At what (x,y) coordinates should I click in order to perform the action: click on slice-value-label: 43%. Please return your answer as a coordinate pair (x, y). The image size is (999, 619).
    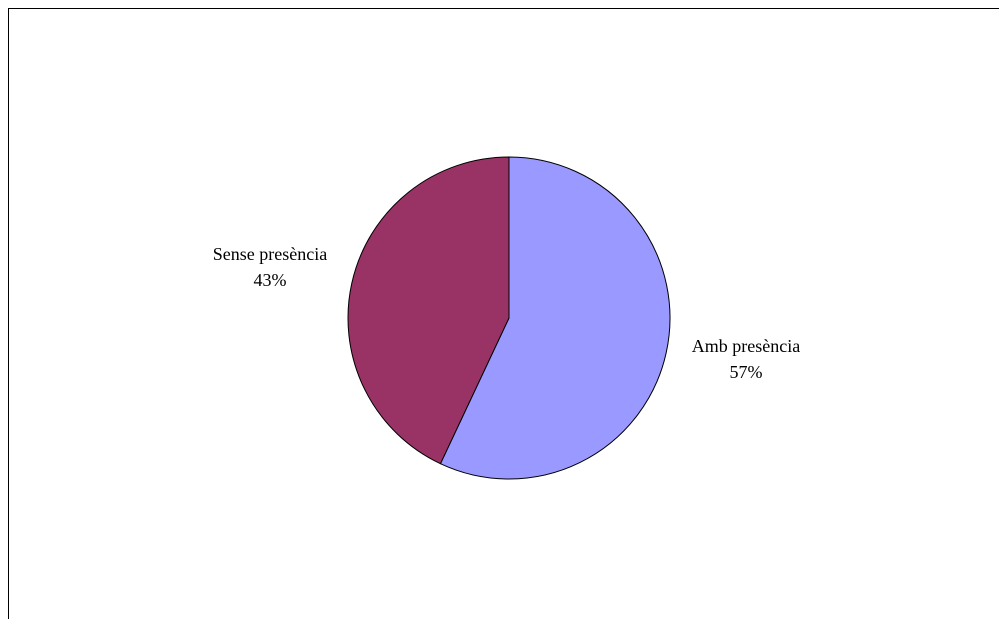
    Looking at the image, I should click on (270, 280).